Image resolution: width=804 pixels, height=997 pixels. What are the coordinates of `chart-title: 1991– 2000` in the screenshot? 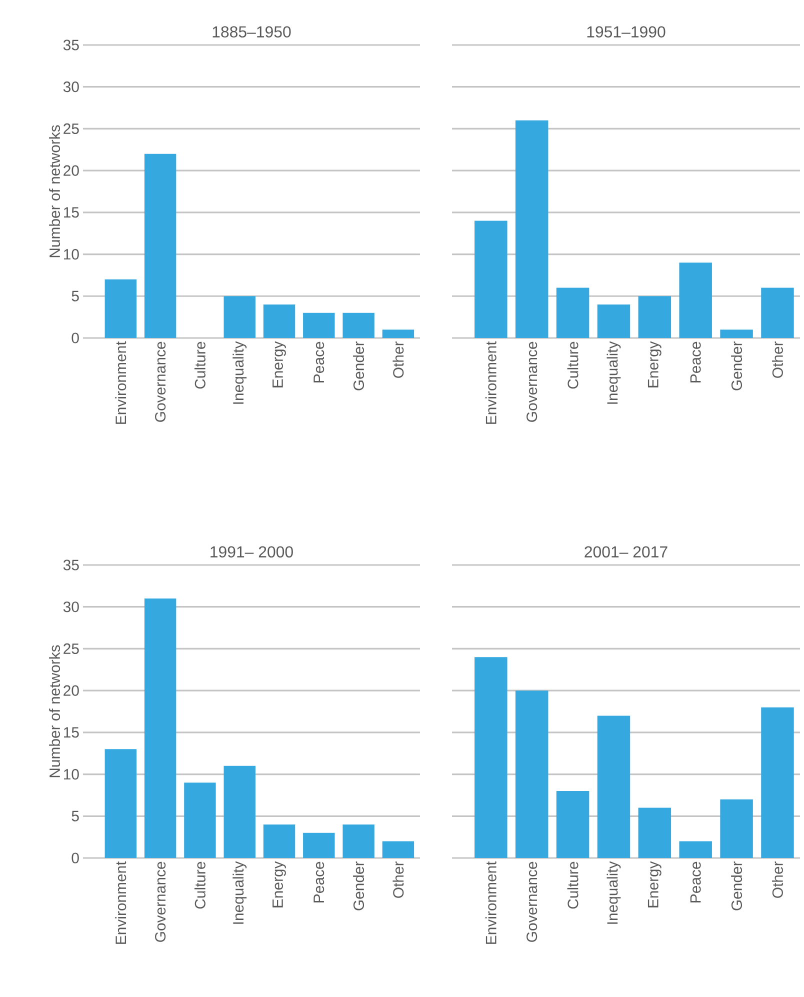 It's located at (251, 552).